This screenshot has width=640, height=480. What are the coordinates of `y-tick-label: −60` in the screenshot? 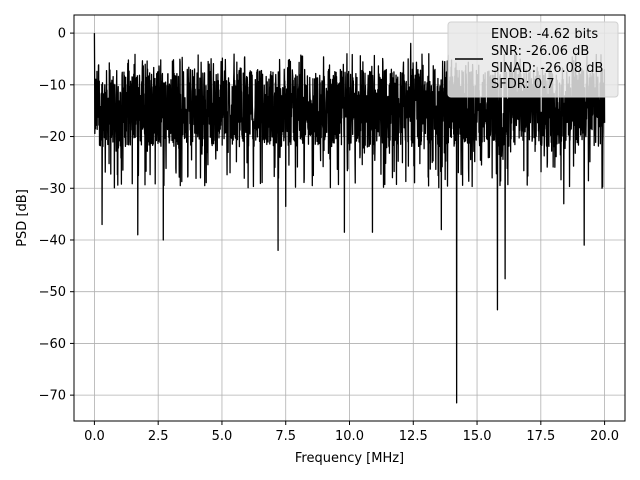 It's located at (52, 344).